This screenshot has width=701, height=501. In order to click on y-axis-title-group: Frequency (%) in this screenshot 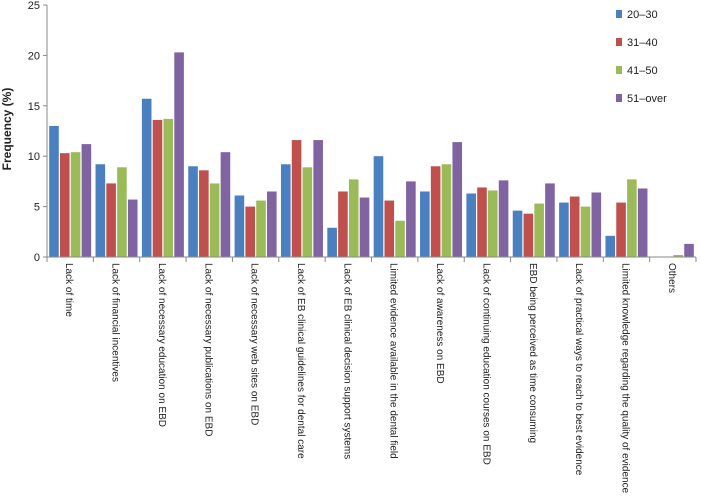, I will do `click(7, 129)`.